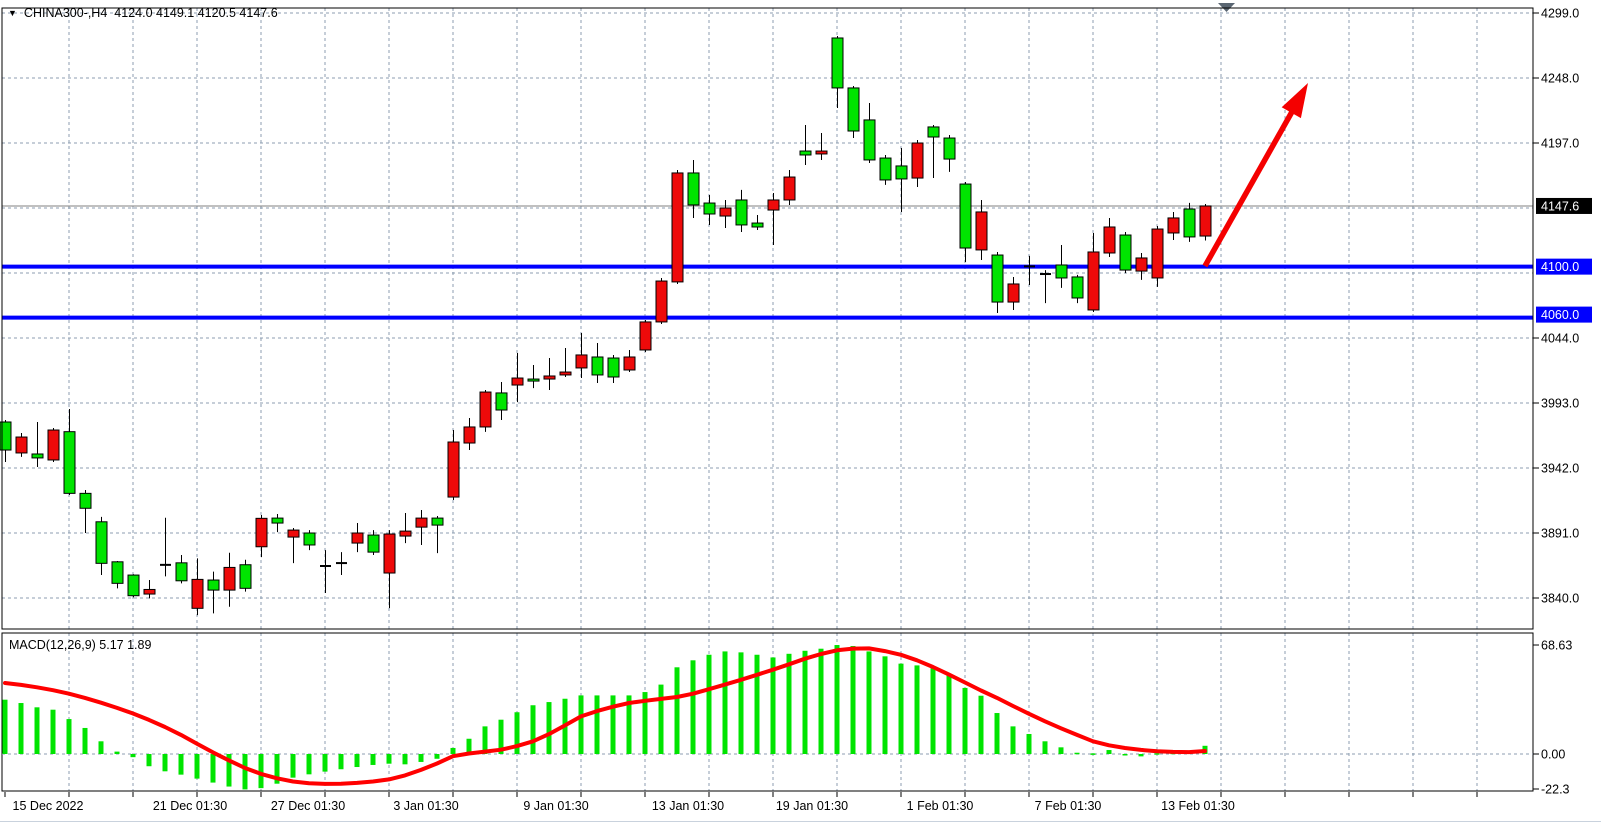  I want to click on time-axis-label: 7 Feb 01:30, so click(1068, 806).